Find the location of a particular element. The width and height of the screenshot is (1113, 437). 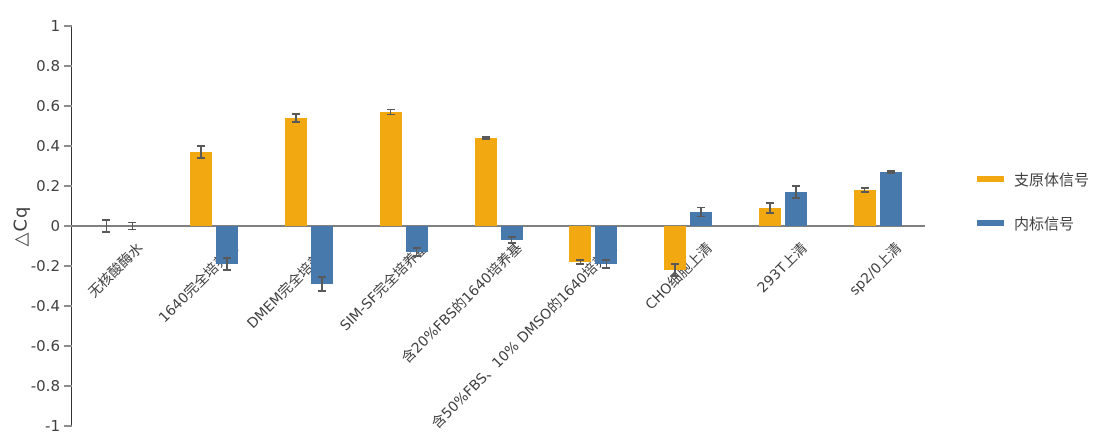

legend-label-internal-control-signal: 内标信号 is located at coordinates (1044, 223).